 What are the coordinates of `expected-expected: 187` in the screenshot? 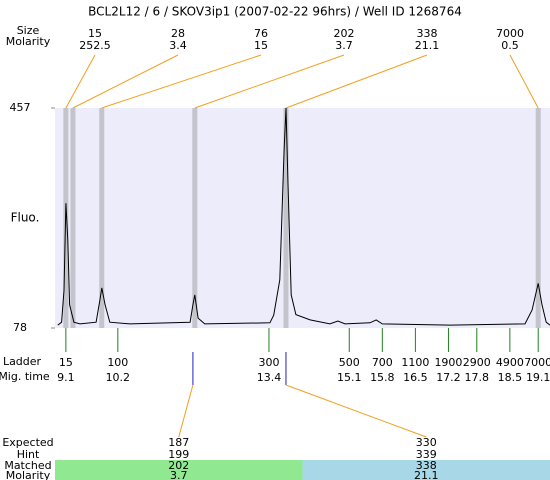 It's located at (178, 442).